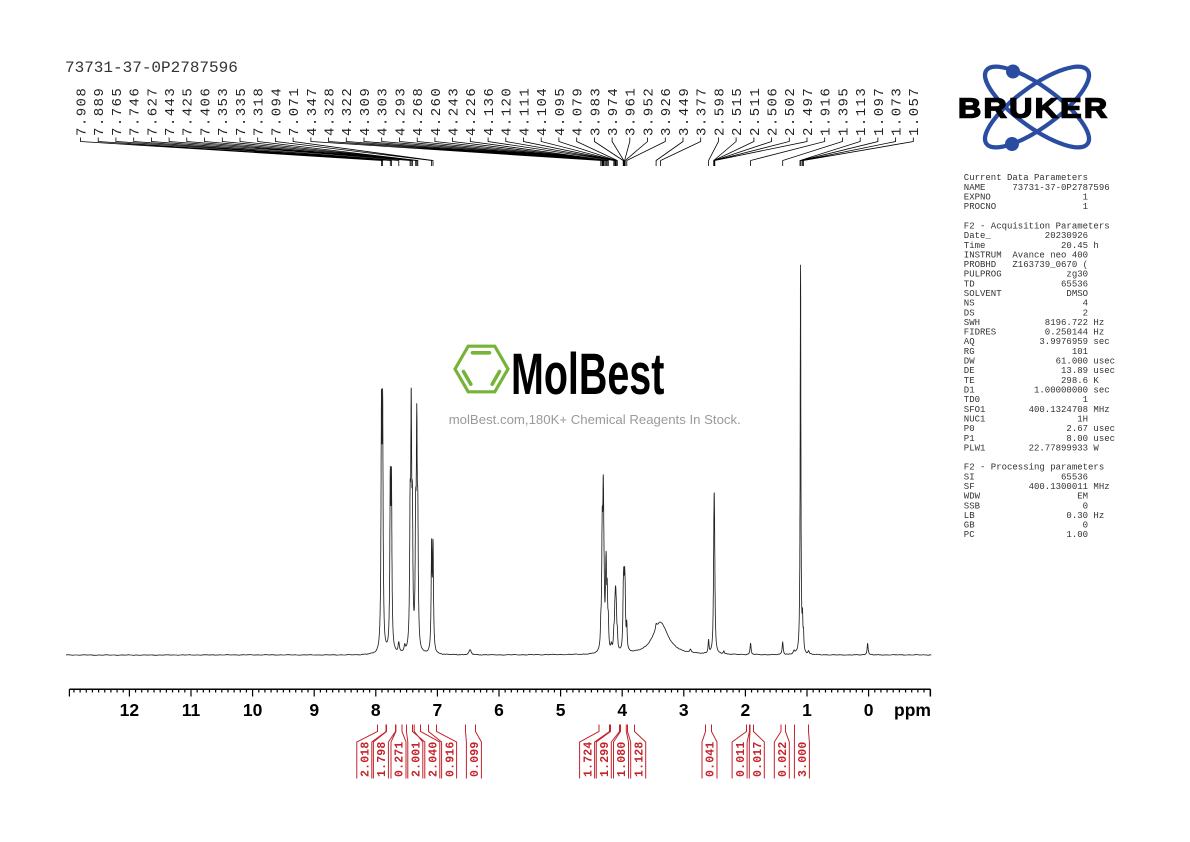  I want to click on svg-text: INSTRUM Avance neo 400, so click(1026, 255).